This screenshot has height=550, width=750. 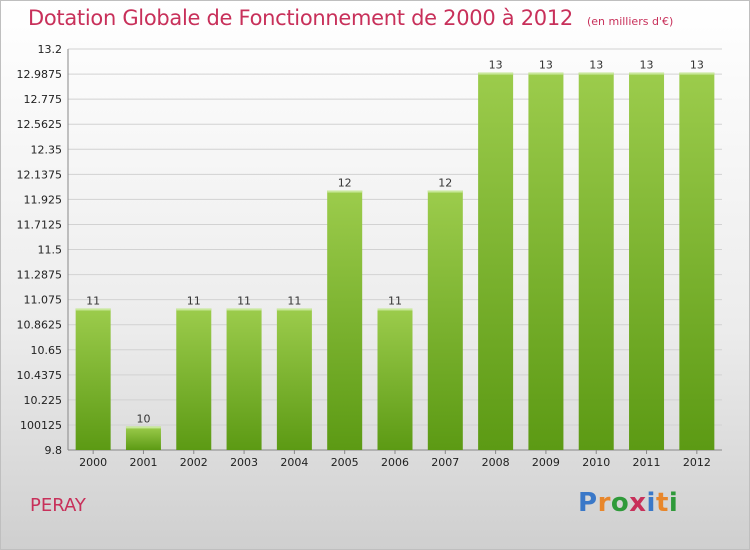 What do you see at coordinates (143, 418) in the screenshot?
I see `data-label: 10` at bounding box center [143, 418].